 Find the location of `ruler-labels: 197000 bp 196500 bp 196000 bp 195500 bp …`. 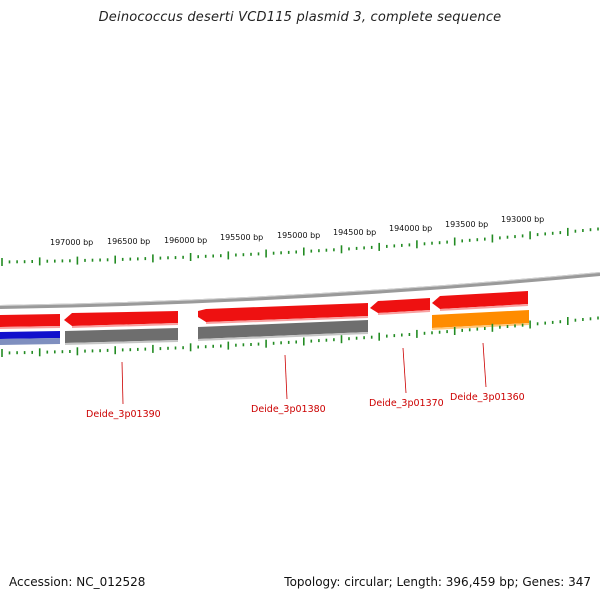

ruler-labels: 197000 bp 196500 bp 196000 bp 195500 bp … is located at coordinates (297, 231).